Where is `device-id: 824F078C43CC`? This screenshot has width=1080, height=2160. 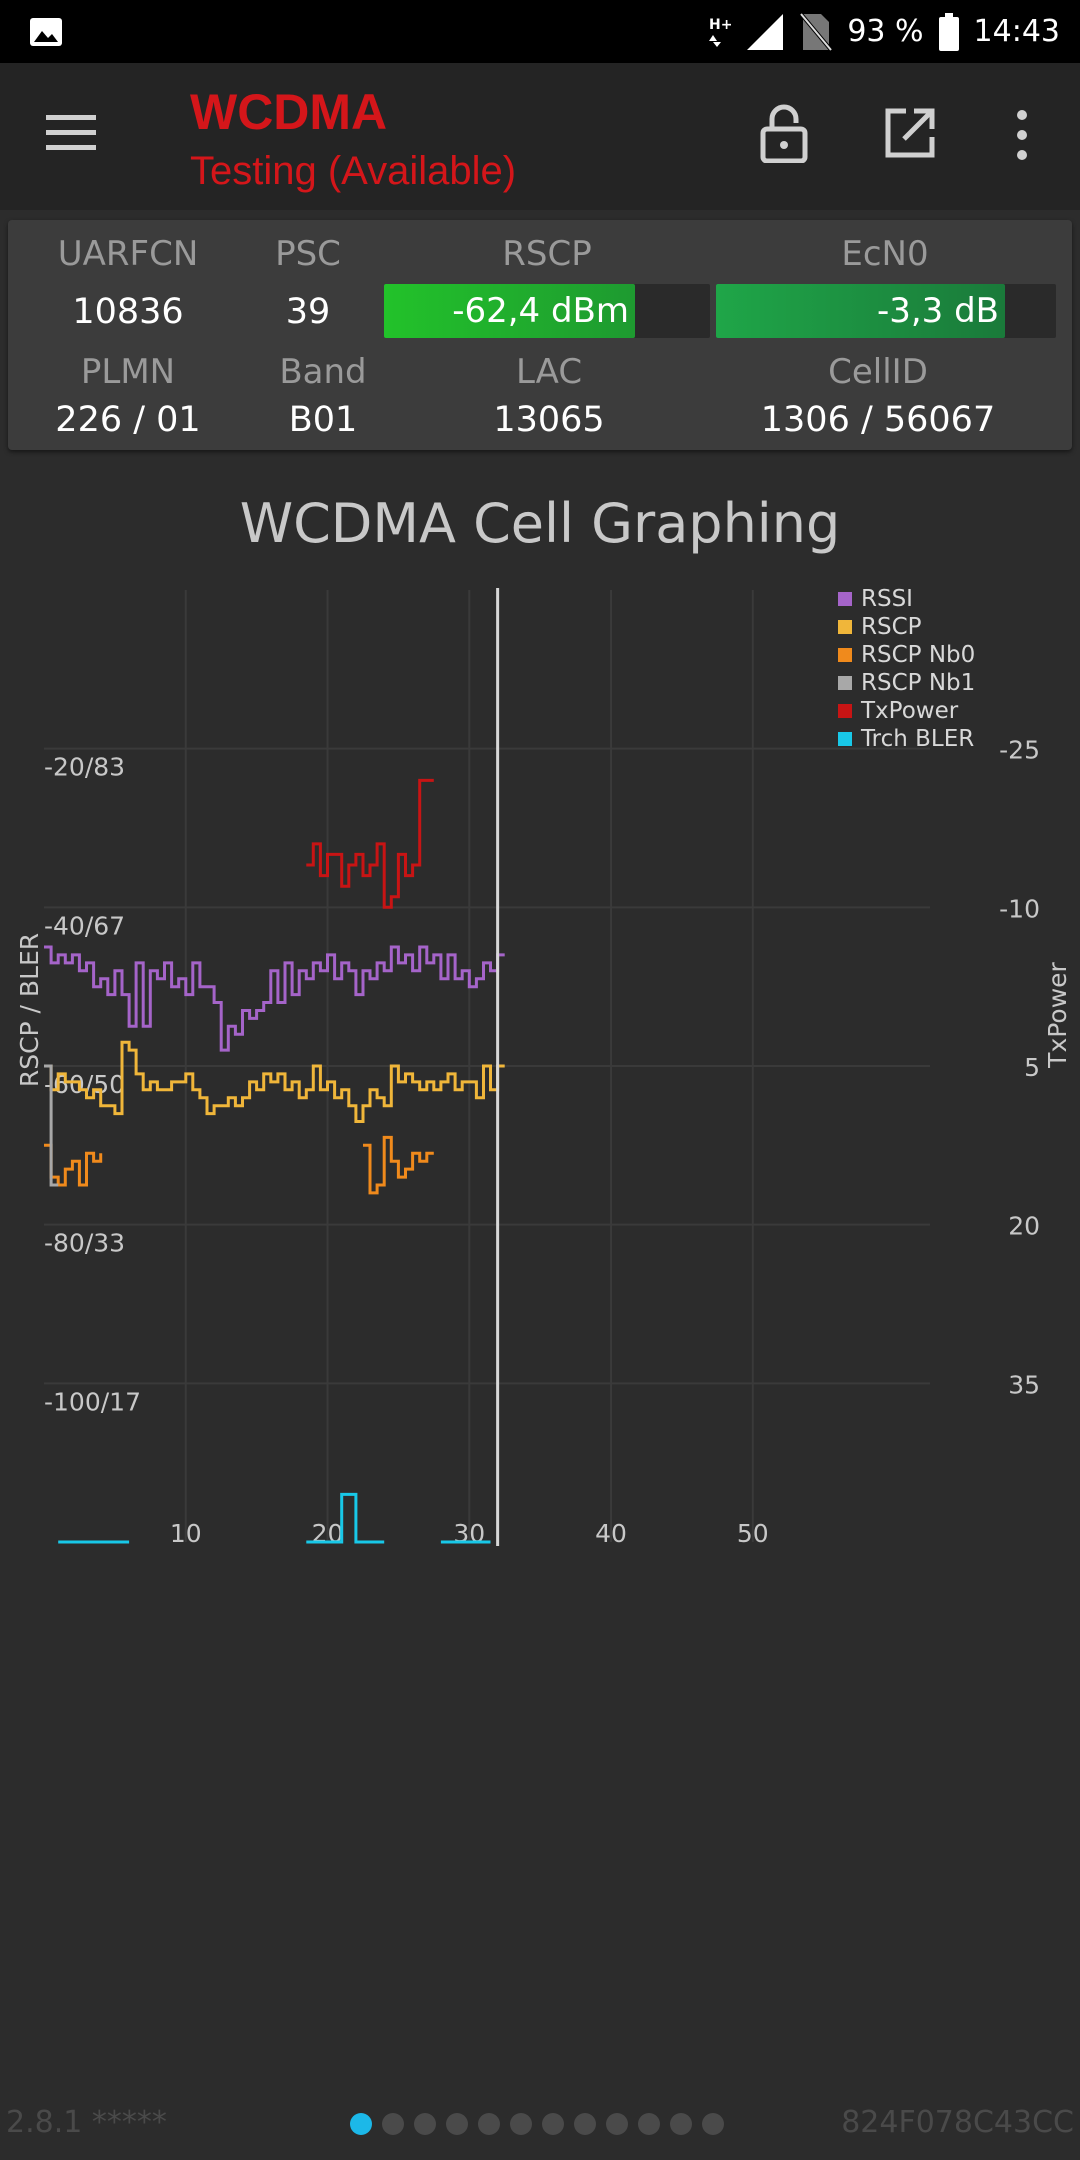
device-id: 824F078C43CC is located at coordinates (957, 2122).